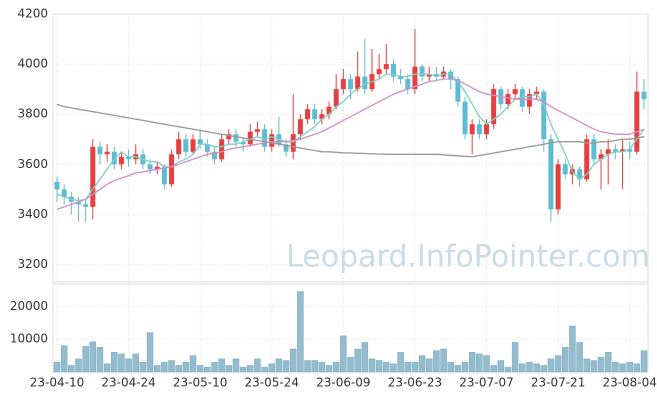  I want to click on x-tick-label: 23-05-24, so click(272, 383).